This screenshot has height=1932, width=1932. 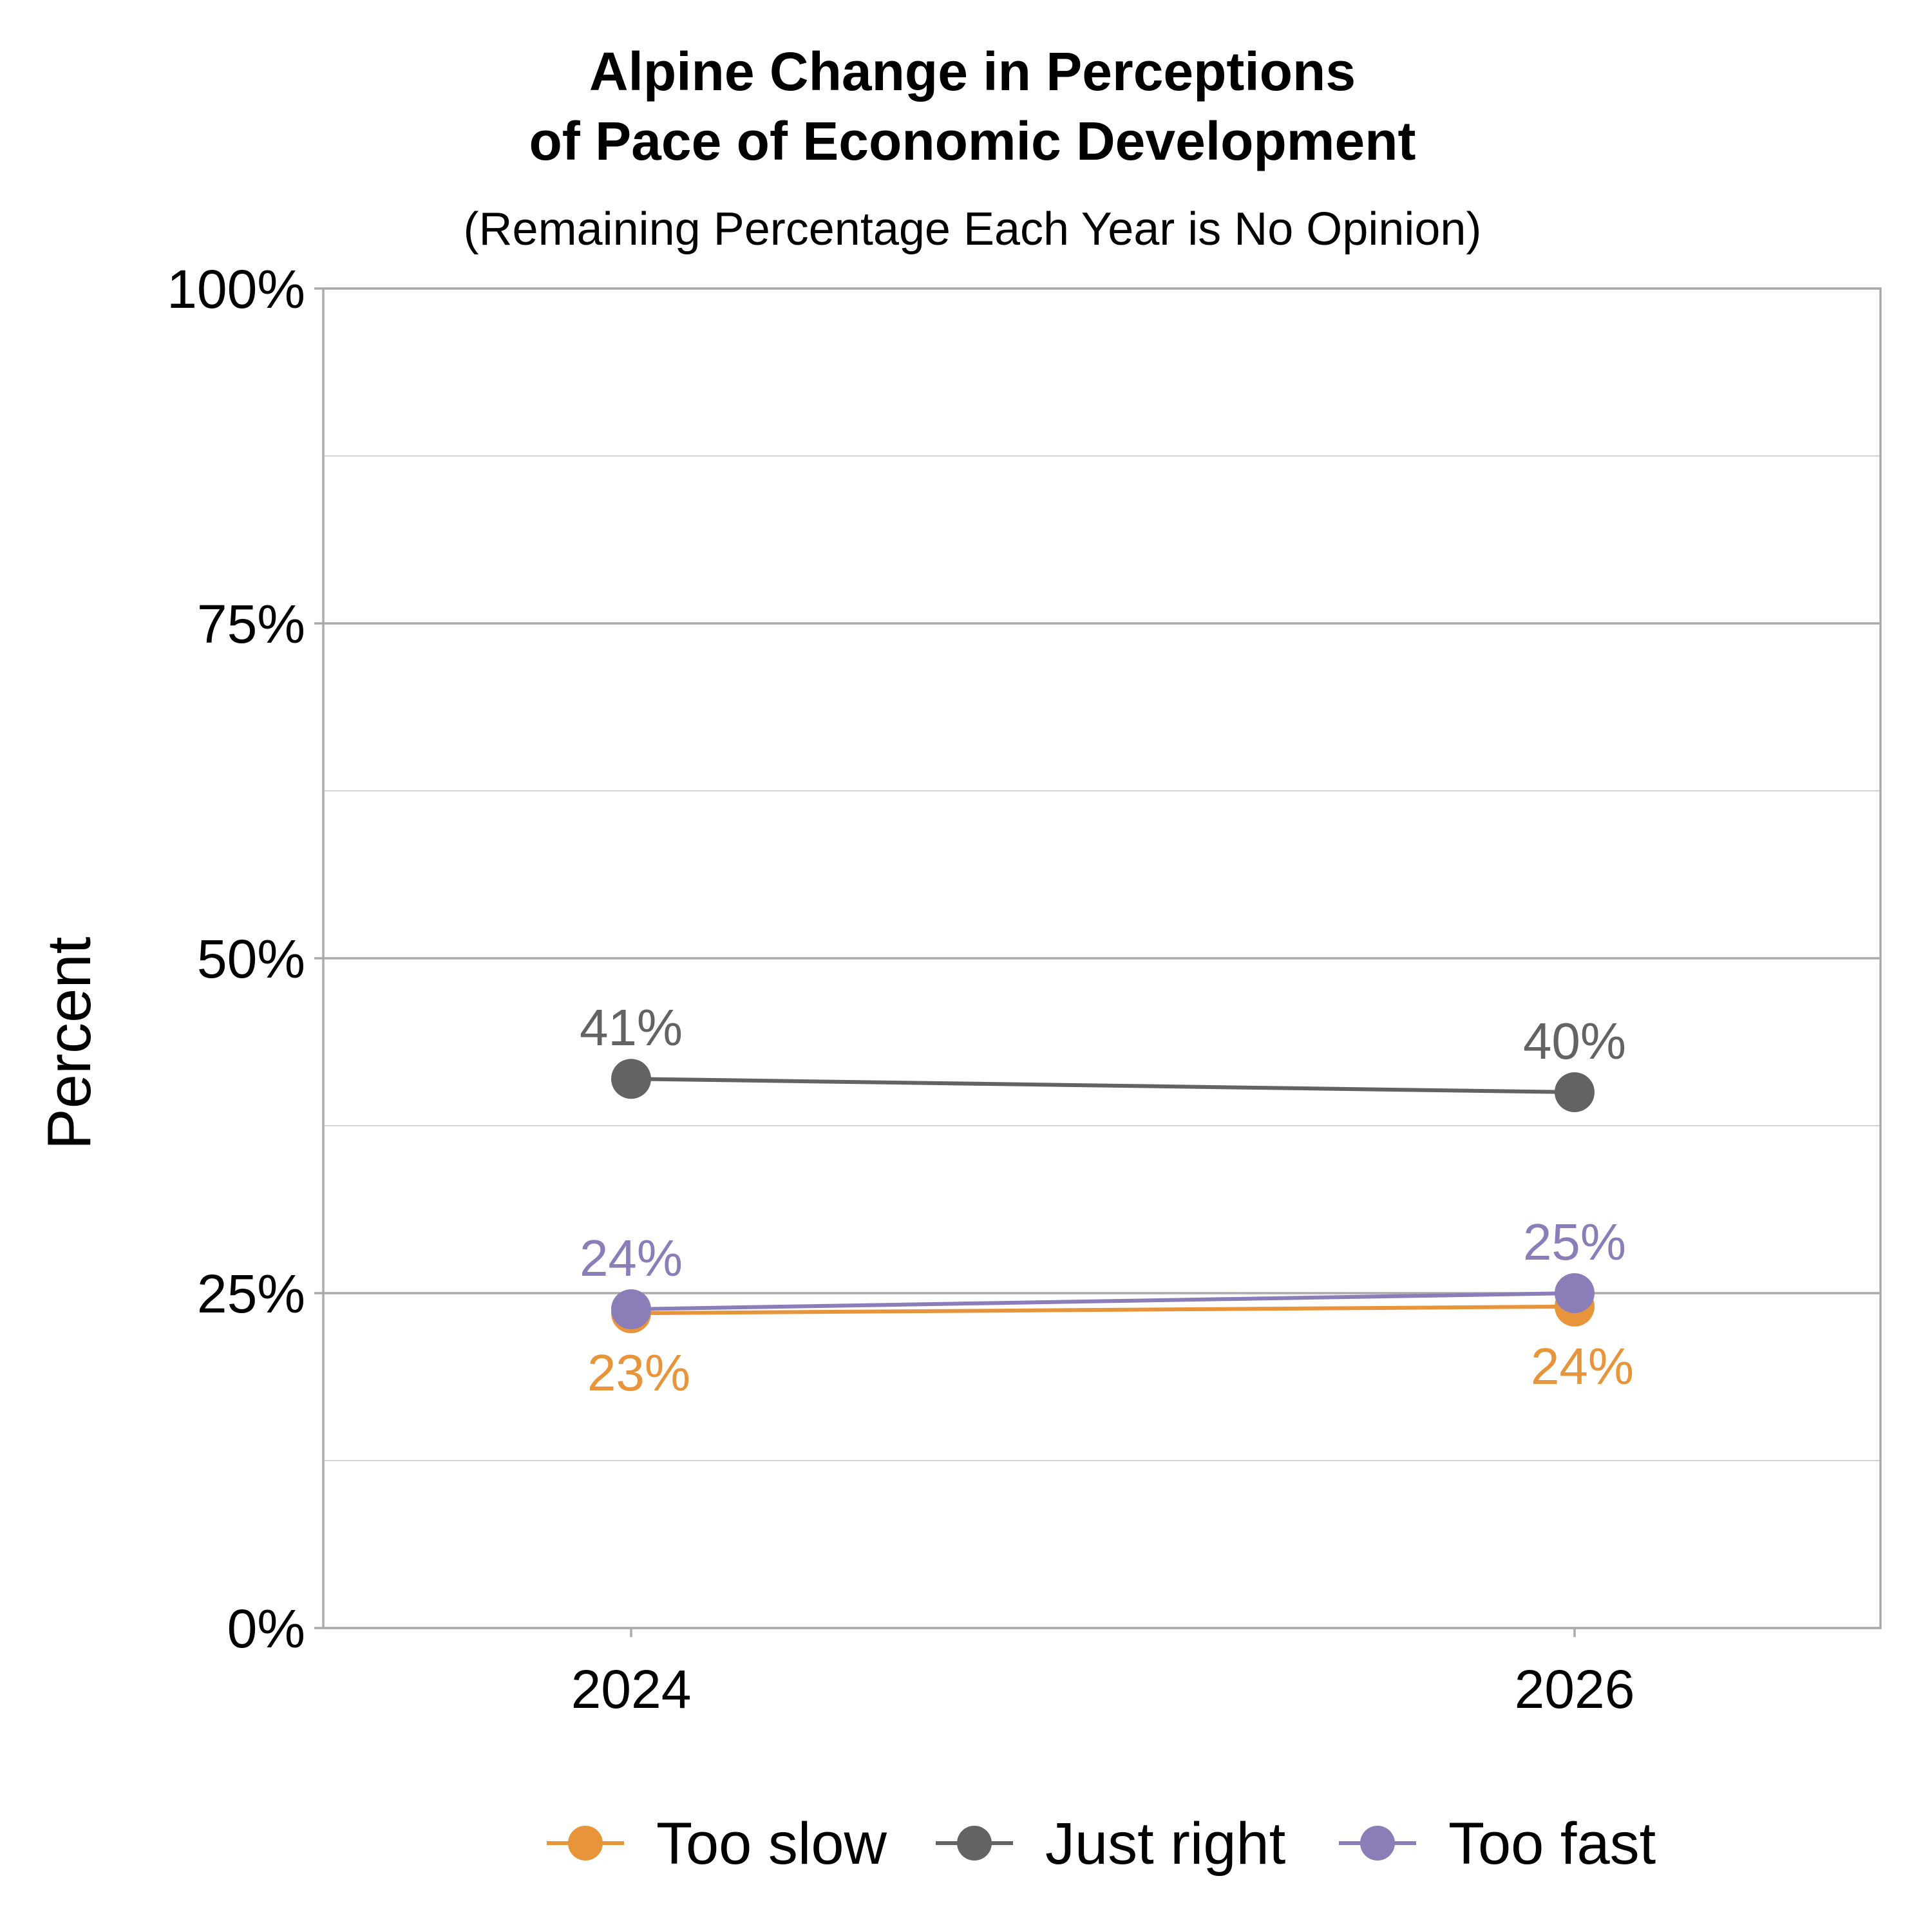 What do you see at coordinates (1574, 1041) in the screenshot?
I see `data-label: 40%` at bounding box center [1574, 1041].